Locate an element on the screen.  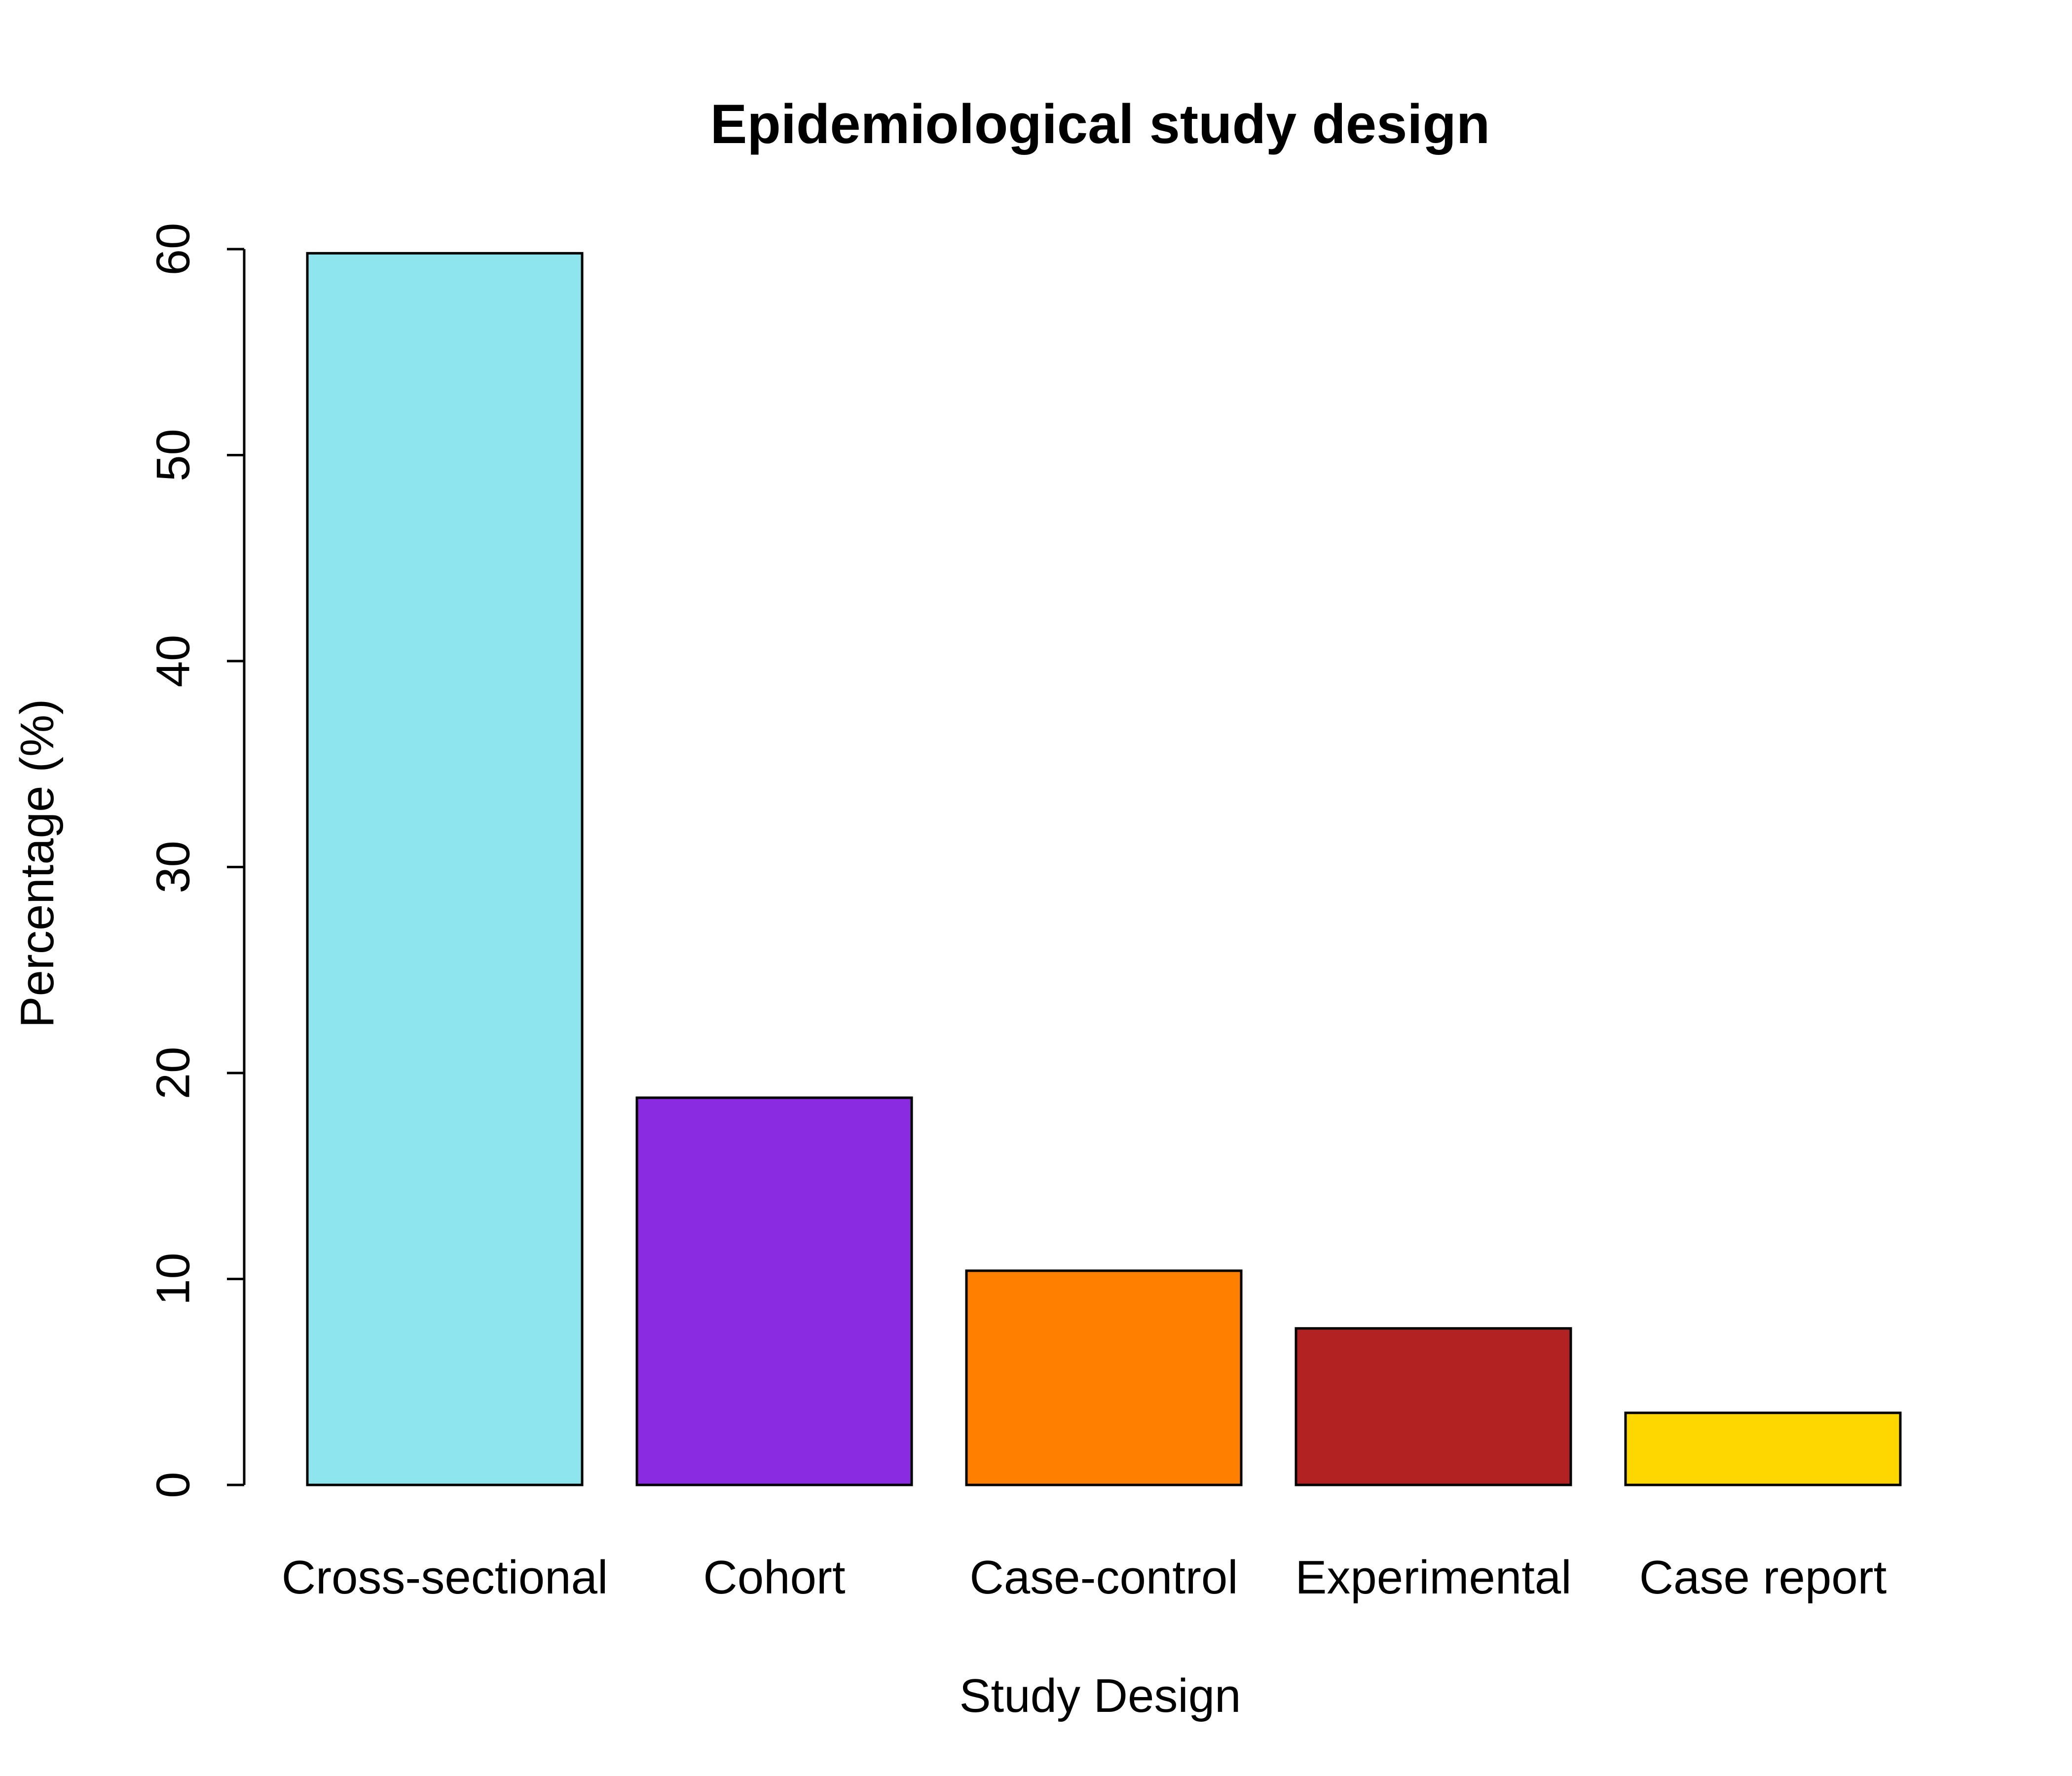
y-tick-label: 10 is located at coordinates (174, 1279).